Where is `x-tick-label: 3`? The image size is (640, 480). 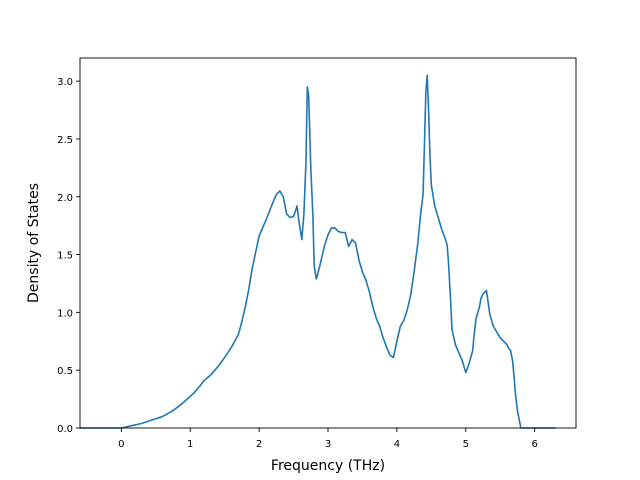 x-tick-label: 3 is located at coordinates (328, 444).